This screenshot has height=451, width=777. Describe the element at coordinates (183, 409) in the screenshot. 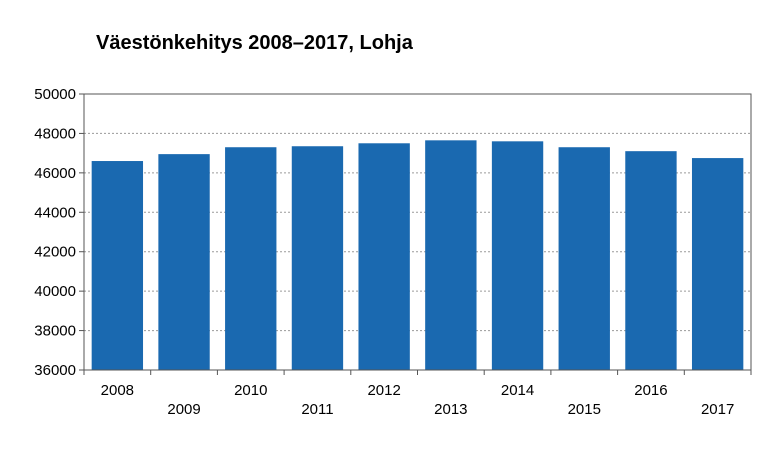

I see `x-tick-label: 2009` at that location.